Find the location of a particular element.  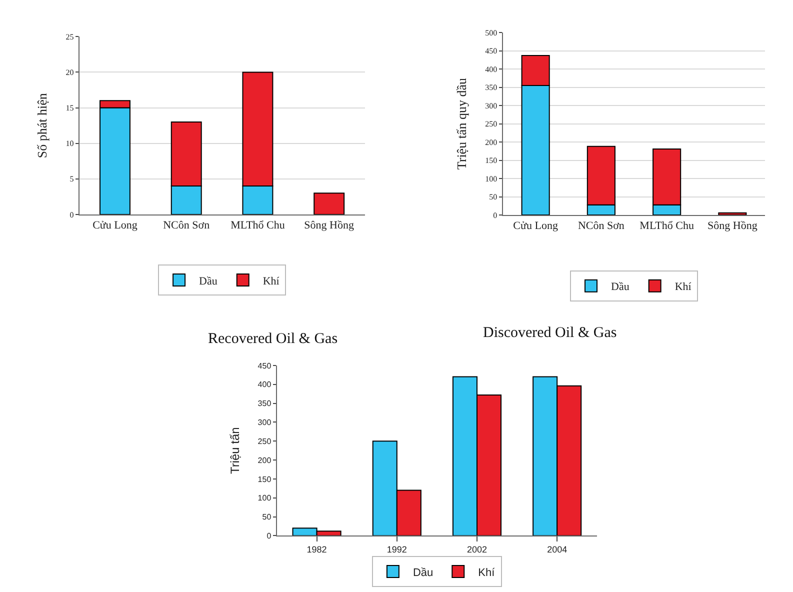

y-axis-title: Triệu tấn is located at coordinates (235, 450).